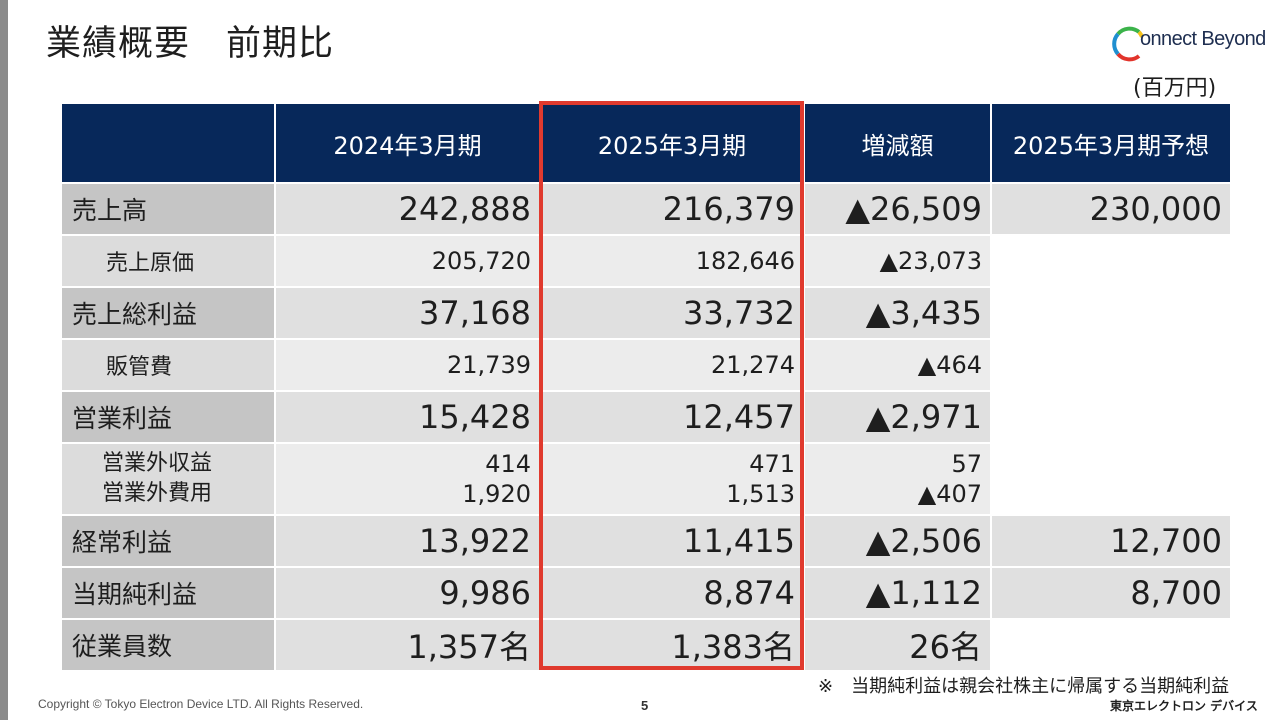 The image size is (1280, 720). I want to click on row-label: 売上原価, so click(168, 261).